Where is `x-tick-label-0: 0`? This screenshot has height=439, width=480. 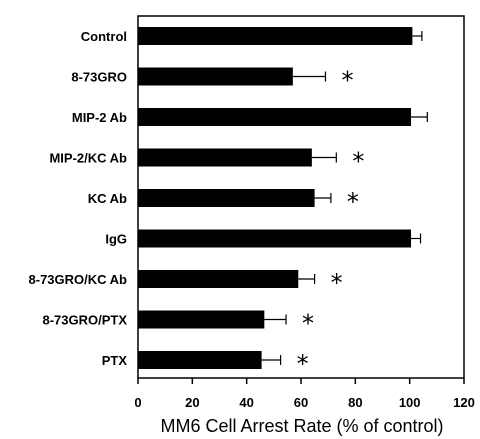 x-tick-label-0: 0 is located at coordinates (137, 402).